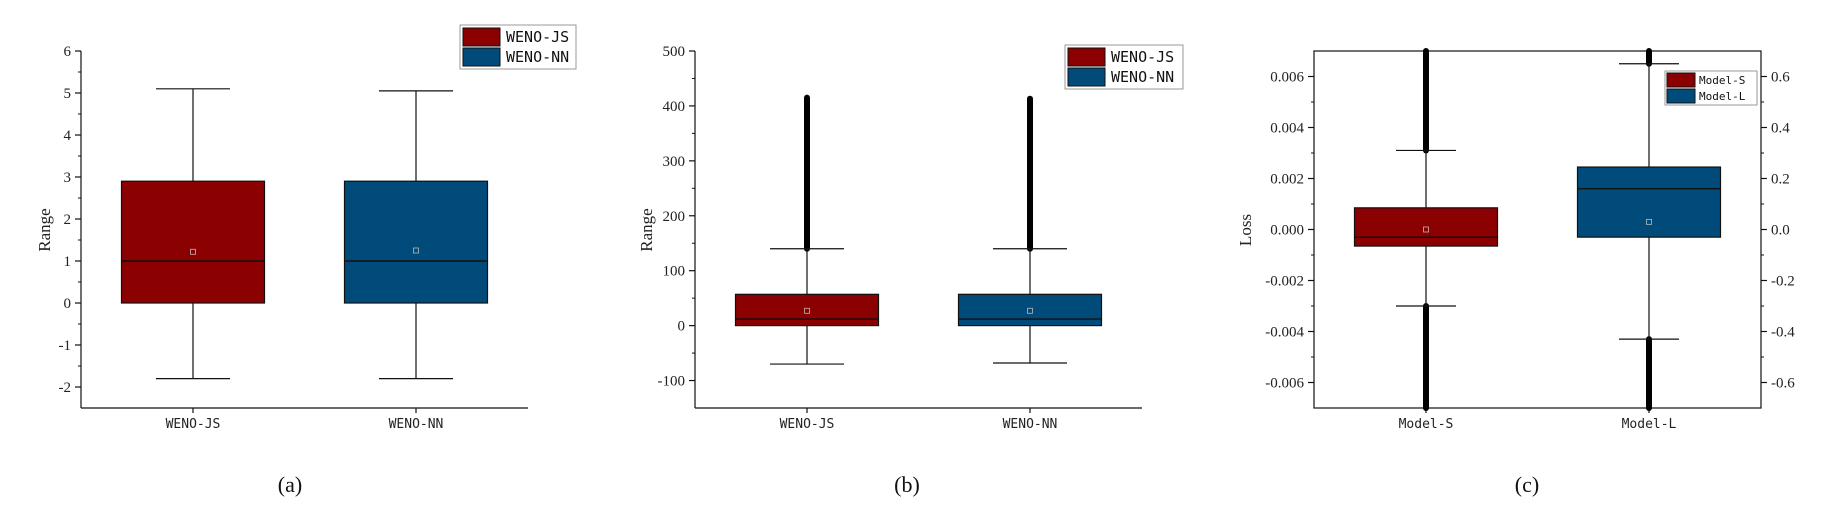 This screenshot has width=1826, height=514. I want to click on panel-a-legend-label-1: WENO-NN, so click(537, 57).